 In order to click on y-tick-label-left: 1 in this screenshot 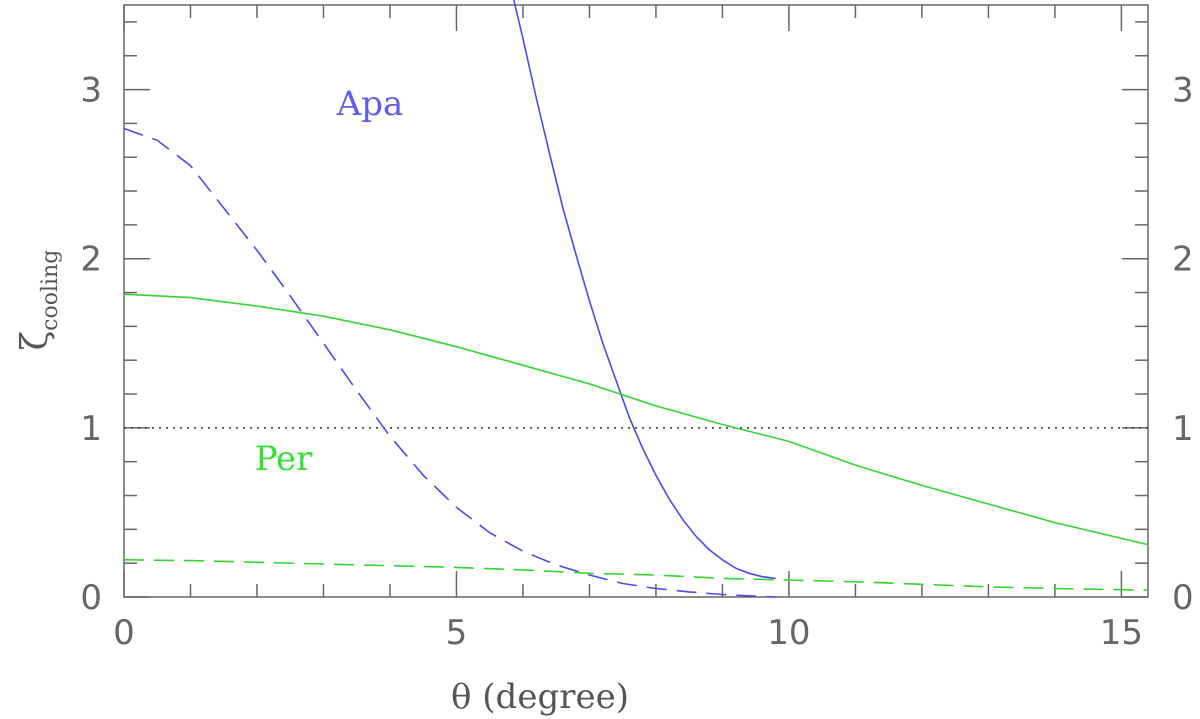, I will do `click(91, 429)`.